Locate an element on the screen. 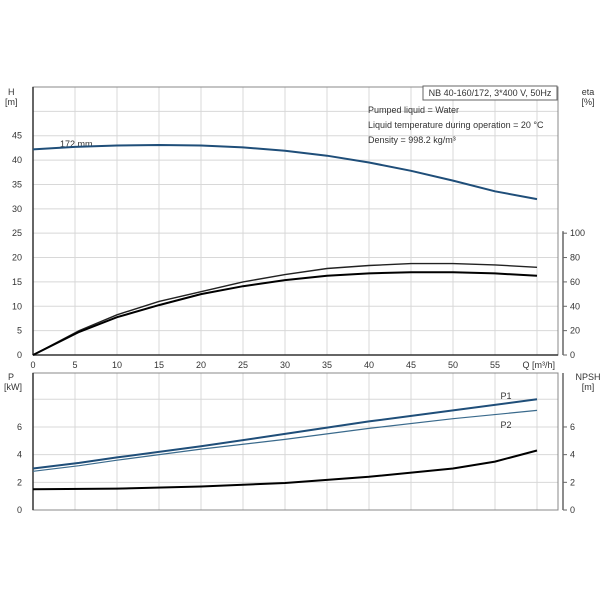  x-tick-label: 25 is located at coordinates (243, 365).